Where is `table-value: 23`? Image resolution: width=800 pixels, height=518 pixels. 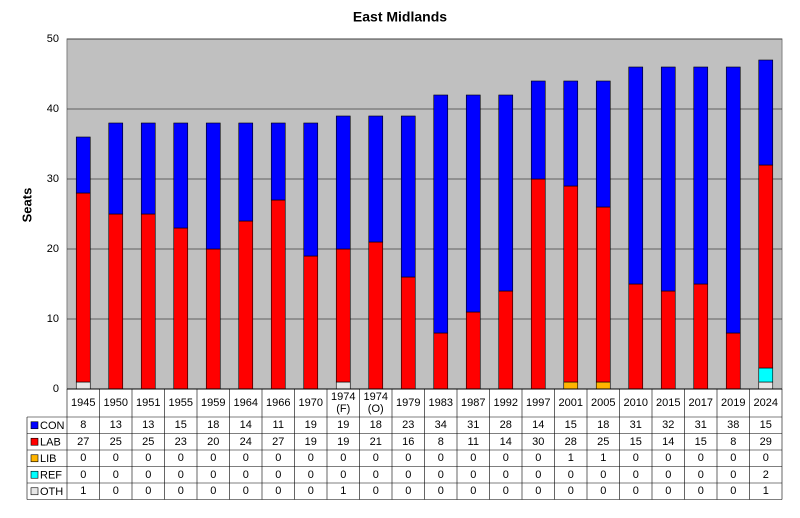
table-value: 23 is located at coordinates (180, 441).